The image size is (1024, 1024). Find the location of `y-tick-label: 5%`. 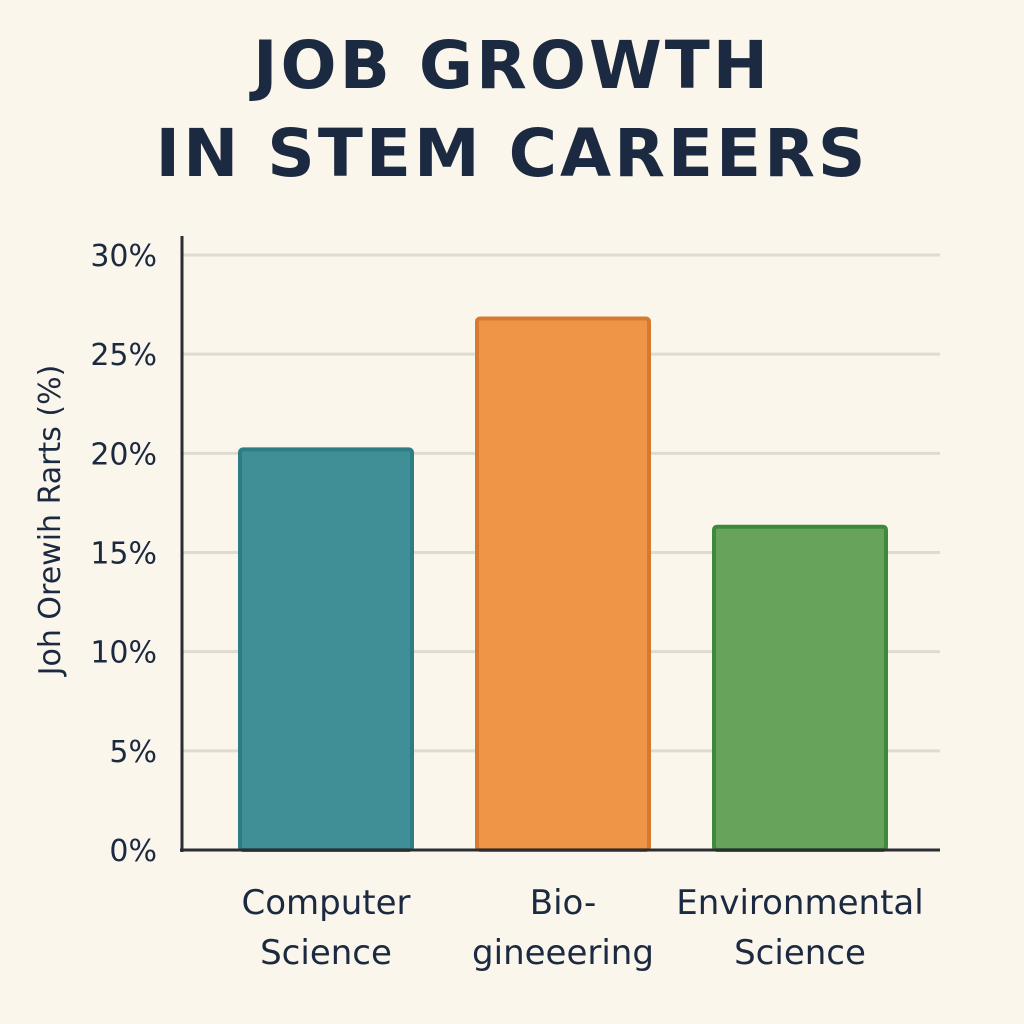

y-tick-label: 5% is located at coordinates (133, 752).